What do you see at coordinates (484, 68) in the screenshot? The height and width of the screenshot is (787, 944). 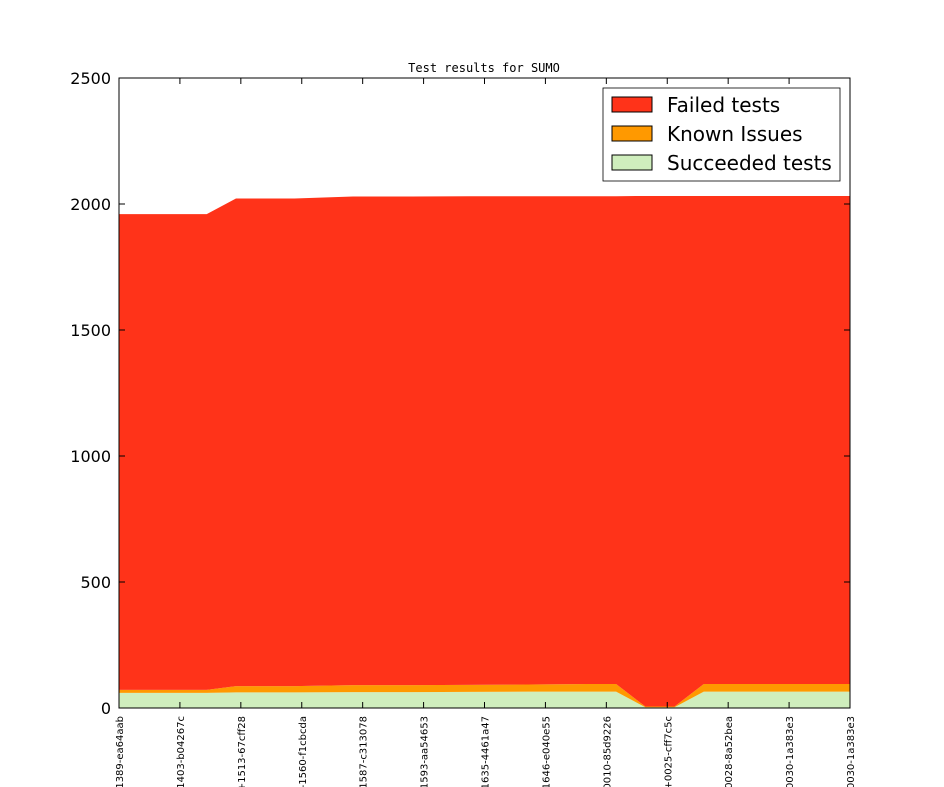 I see `chart-title: Test results for SUMO` at bounding box center [484, 68].